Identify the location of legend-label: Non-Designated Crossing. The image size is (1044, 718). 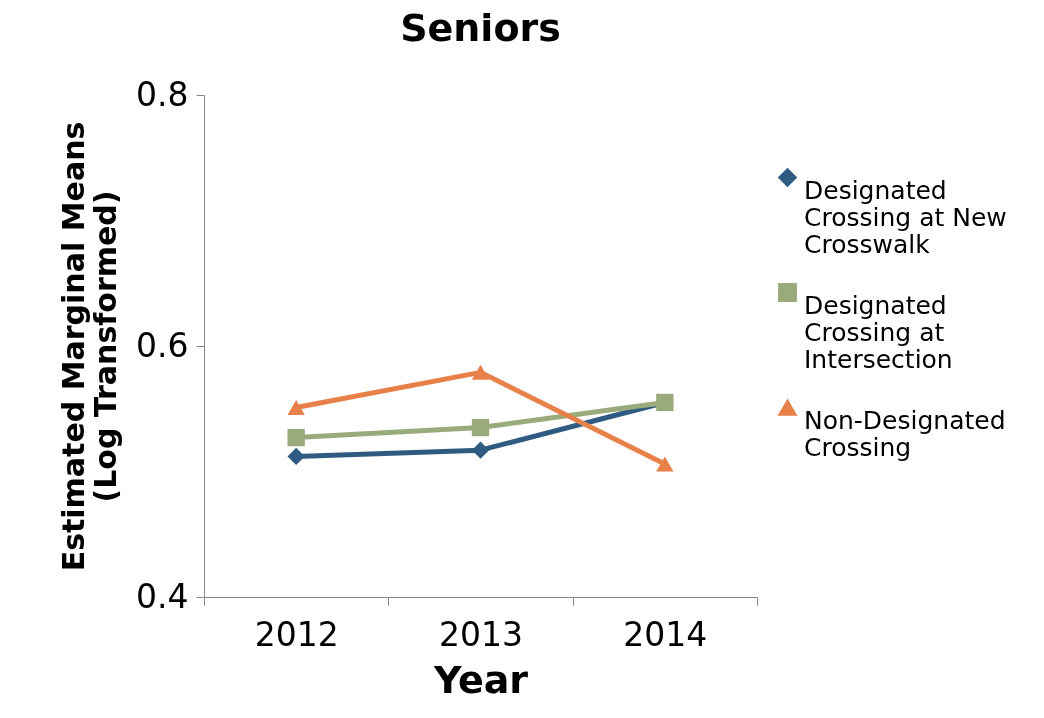
(905, 433).